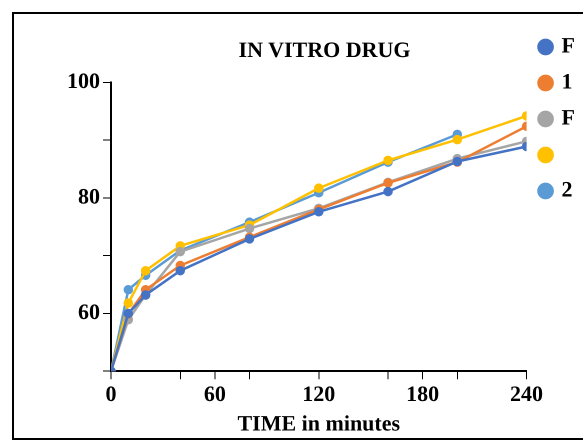 Image resolution: width=583 pixels, height=440 pixels. Describe the element at coordinates (319, 423) in the screenshot. I see `x-axis-title: TIME in minutes` at that location.